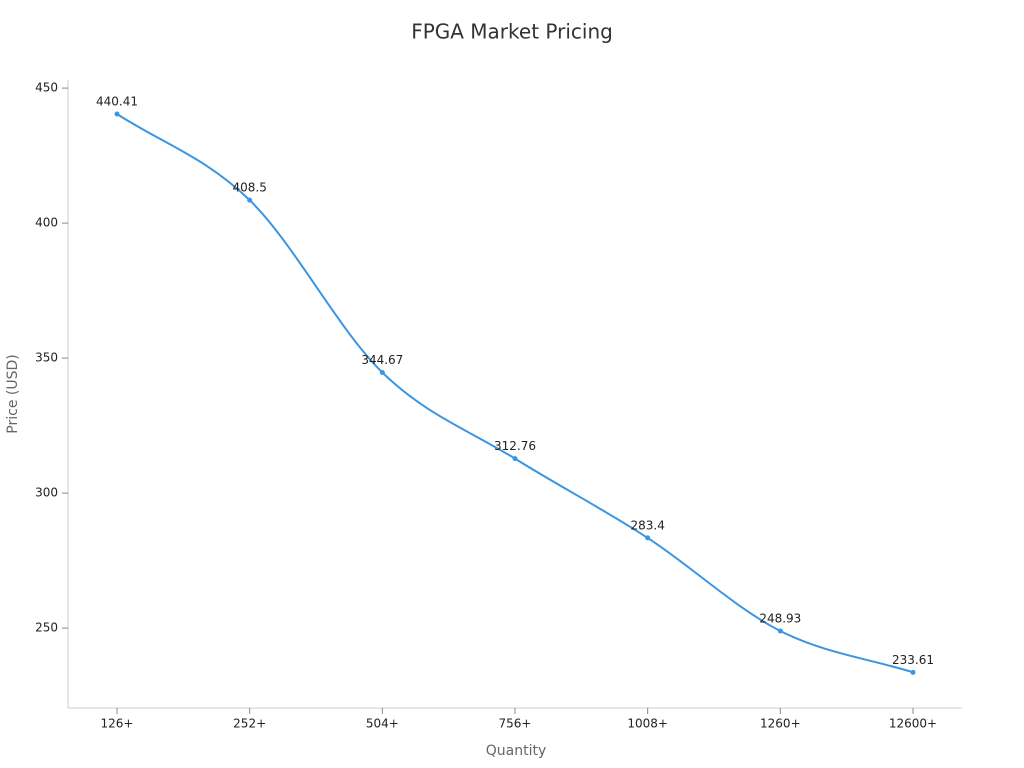 This screenshot has height=768, width=1024. What do you see at coordinates (46, 88) in the screenshot?
I see `y-tick-label: 450` at bounding box center [46, 88].